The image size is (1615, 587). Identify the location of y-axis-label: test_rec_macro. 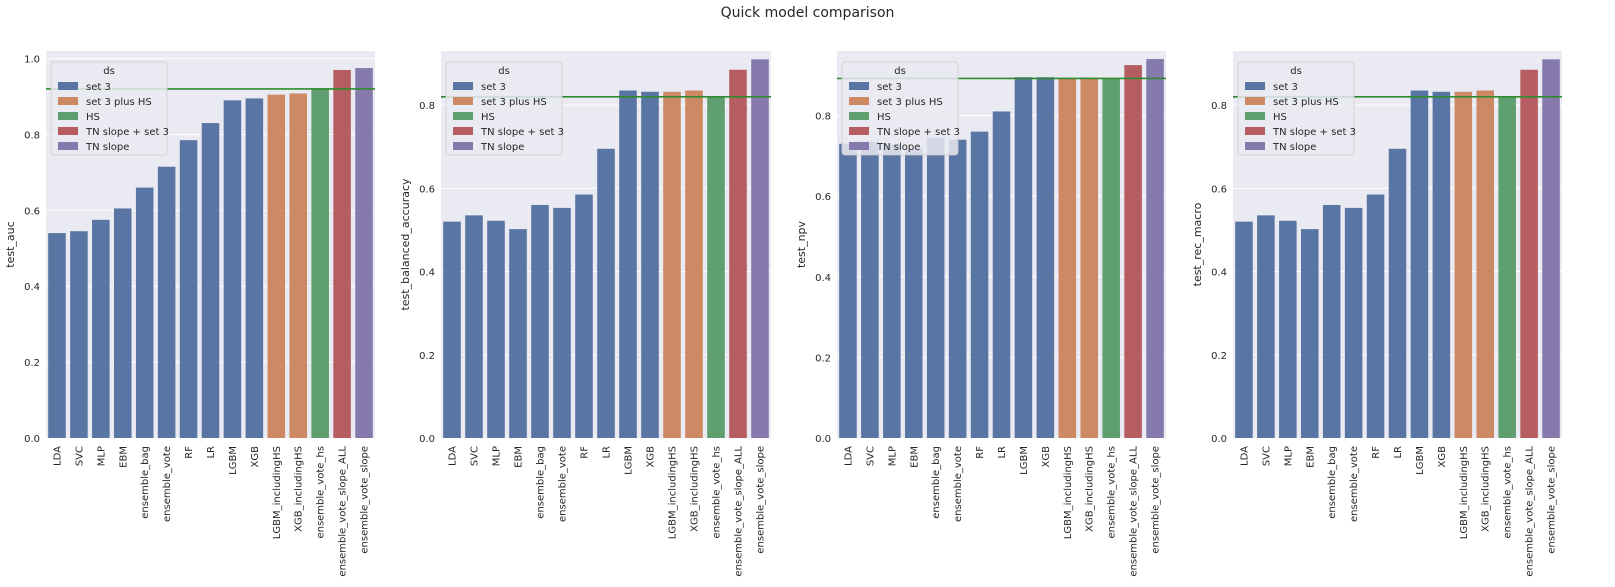
(1197, 244).